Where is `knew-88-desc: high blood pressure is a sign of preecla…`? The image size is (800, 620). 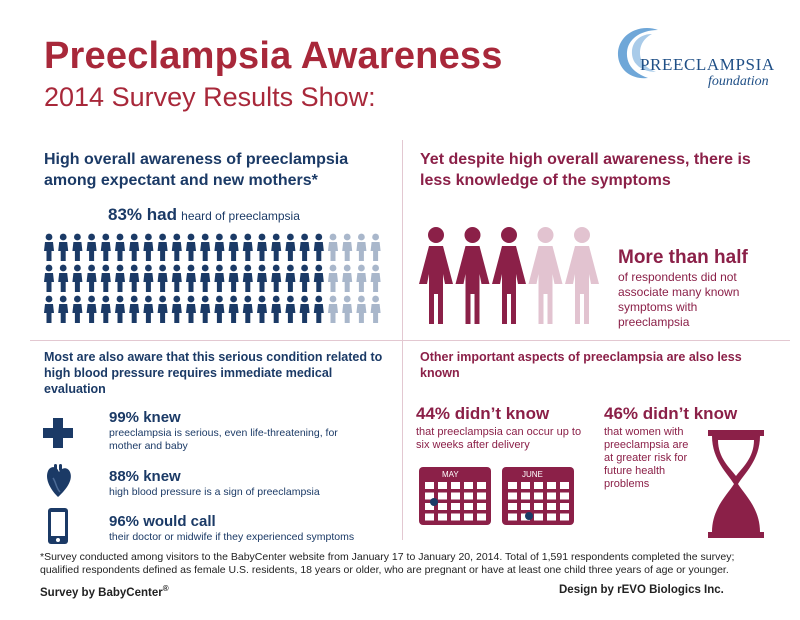 knew-88-desc: high blood pressure is a sign of preecla… is located at coordinates (214, 492).